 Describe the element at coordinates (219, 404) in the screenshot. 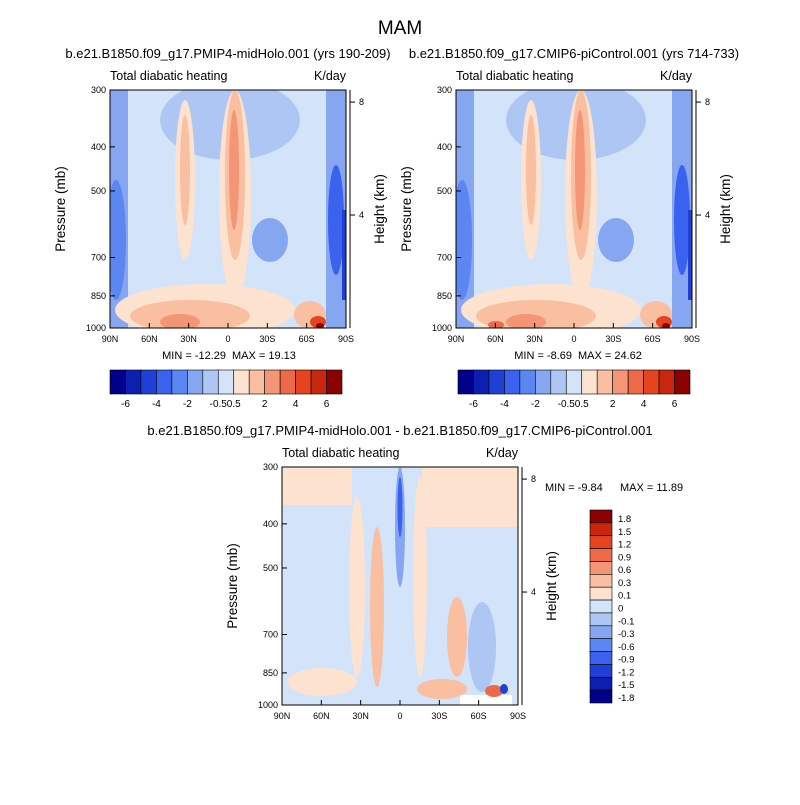

I see `colorbar-label: -0.5` at that location.